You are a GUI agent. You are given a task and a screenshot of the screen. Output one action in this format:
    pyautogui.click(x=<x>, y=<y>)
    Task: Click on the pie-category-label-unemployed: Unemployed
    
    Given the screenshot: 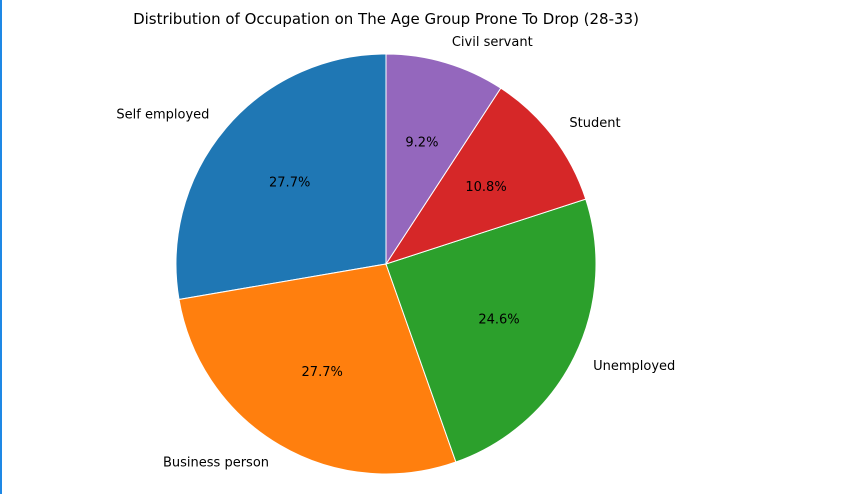 What is the action you would take?
    pyautogui.click(x=634, y=366)
    